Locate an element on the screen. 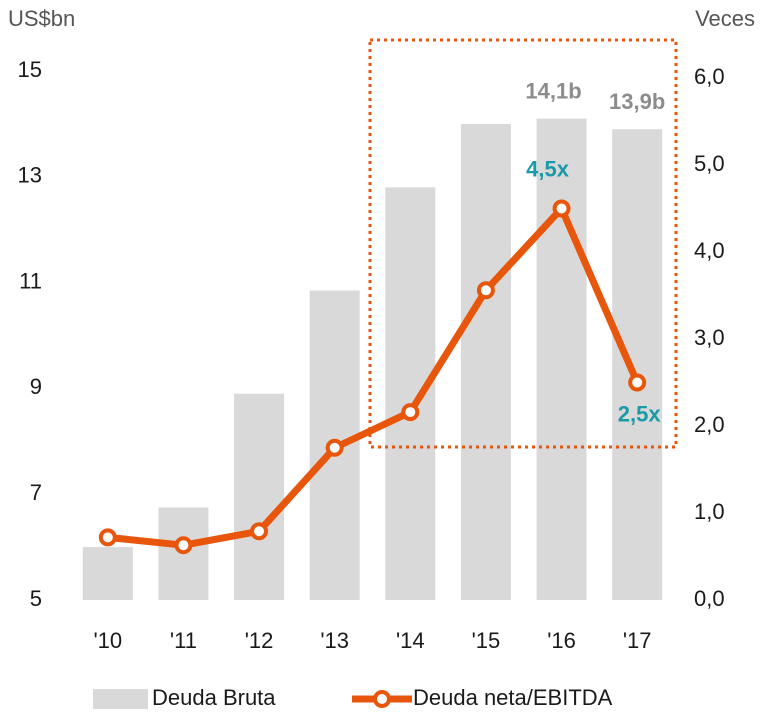 This screenshot has height=718, width=761. line-value-label: 4,5x is located at coordinates (548, 168).